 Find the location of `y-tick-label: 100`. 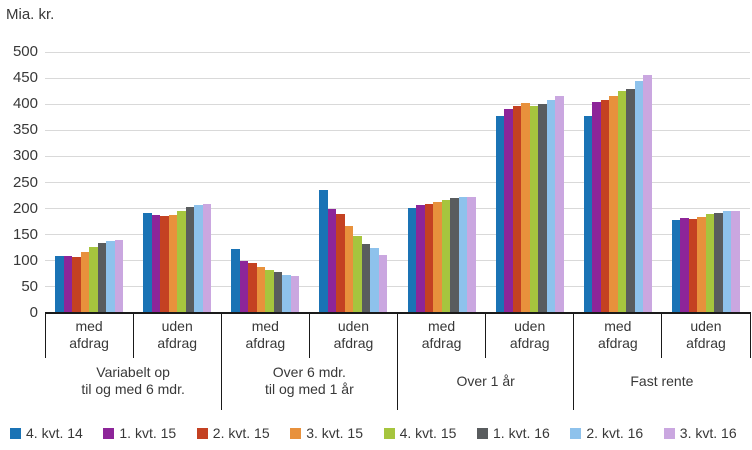

y-tick-label: 100 is located at coordinates (25, 260).